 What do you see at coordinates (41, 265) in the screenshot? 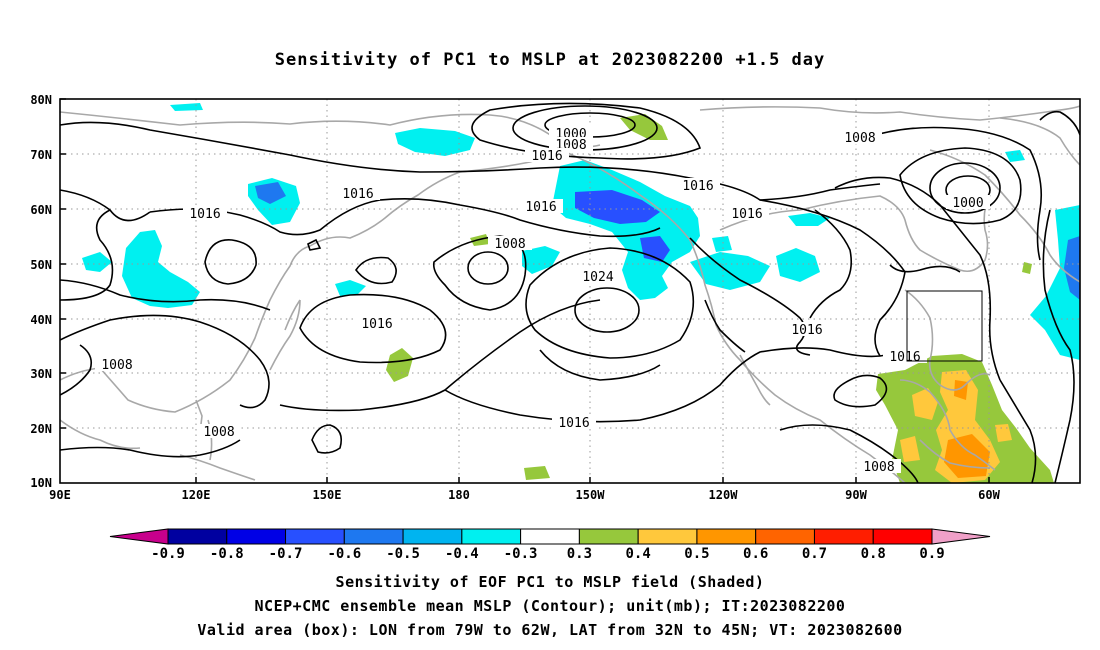
I see `lat-label: 50N` at bounding box center [41, 265].